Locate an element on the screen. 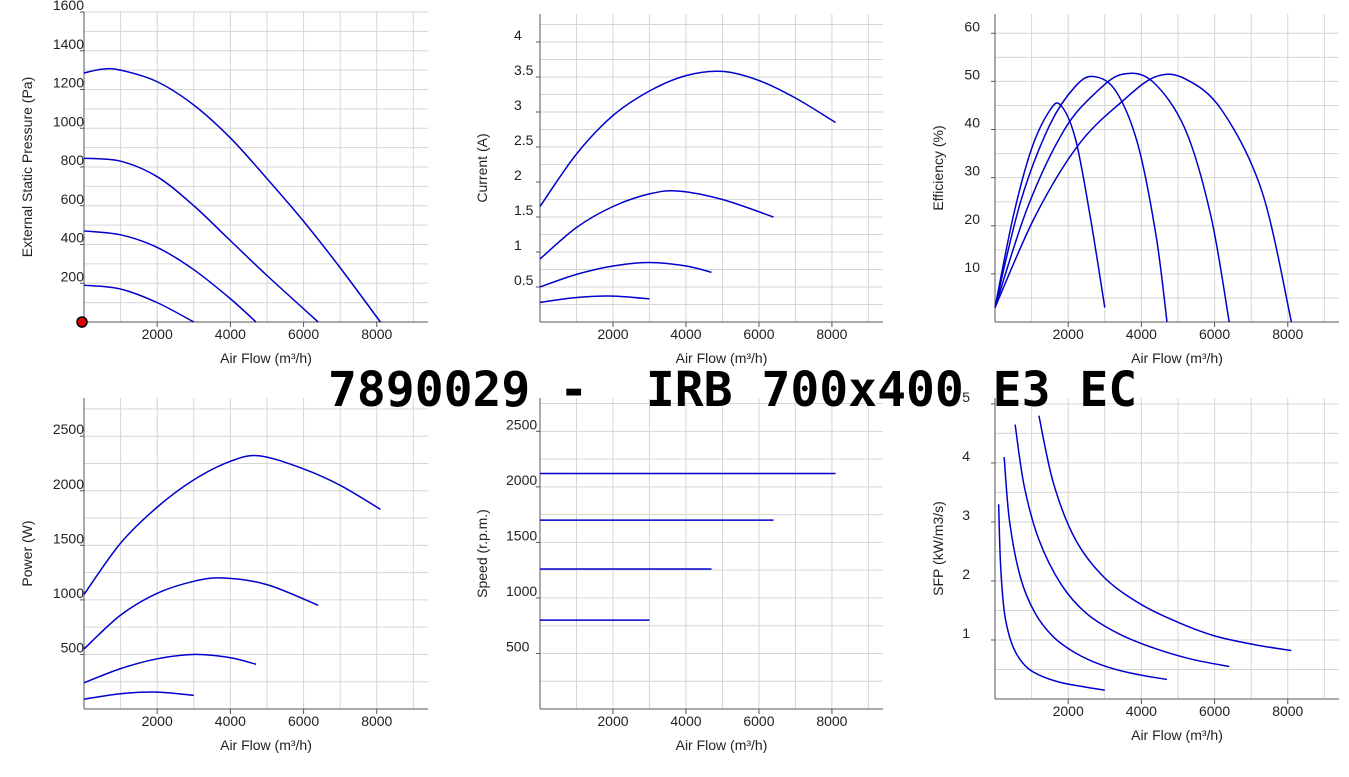 The image size is (1349, 777). y-tick-label: 3.5 is located at coordinates (524, 70).